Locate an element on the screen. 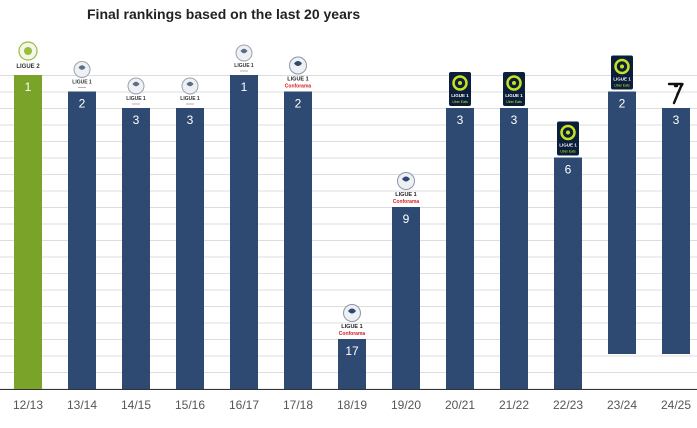 The height and width of the screenshot is (428, 697). x-tick-label: 12/13 is located at coordinates (28, 405).